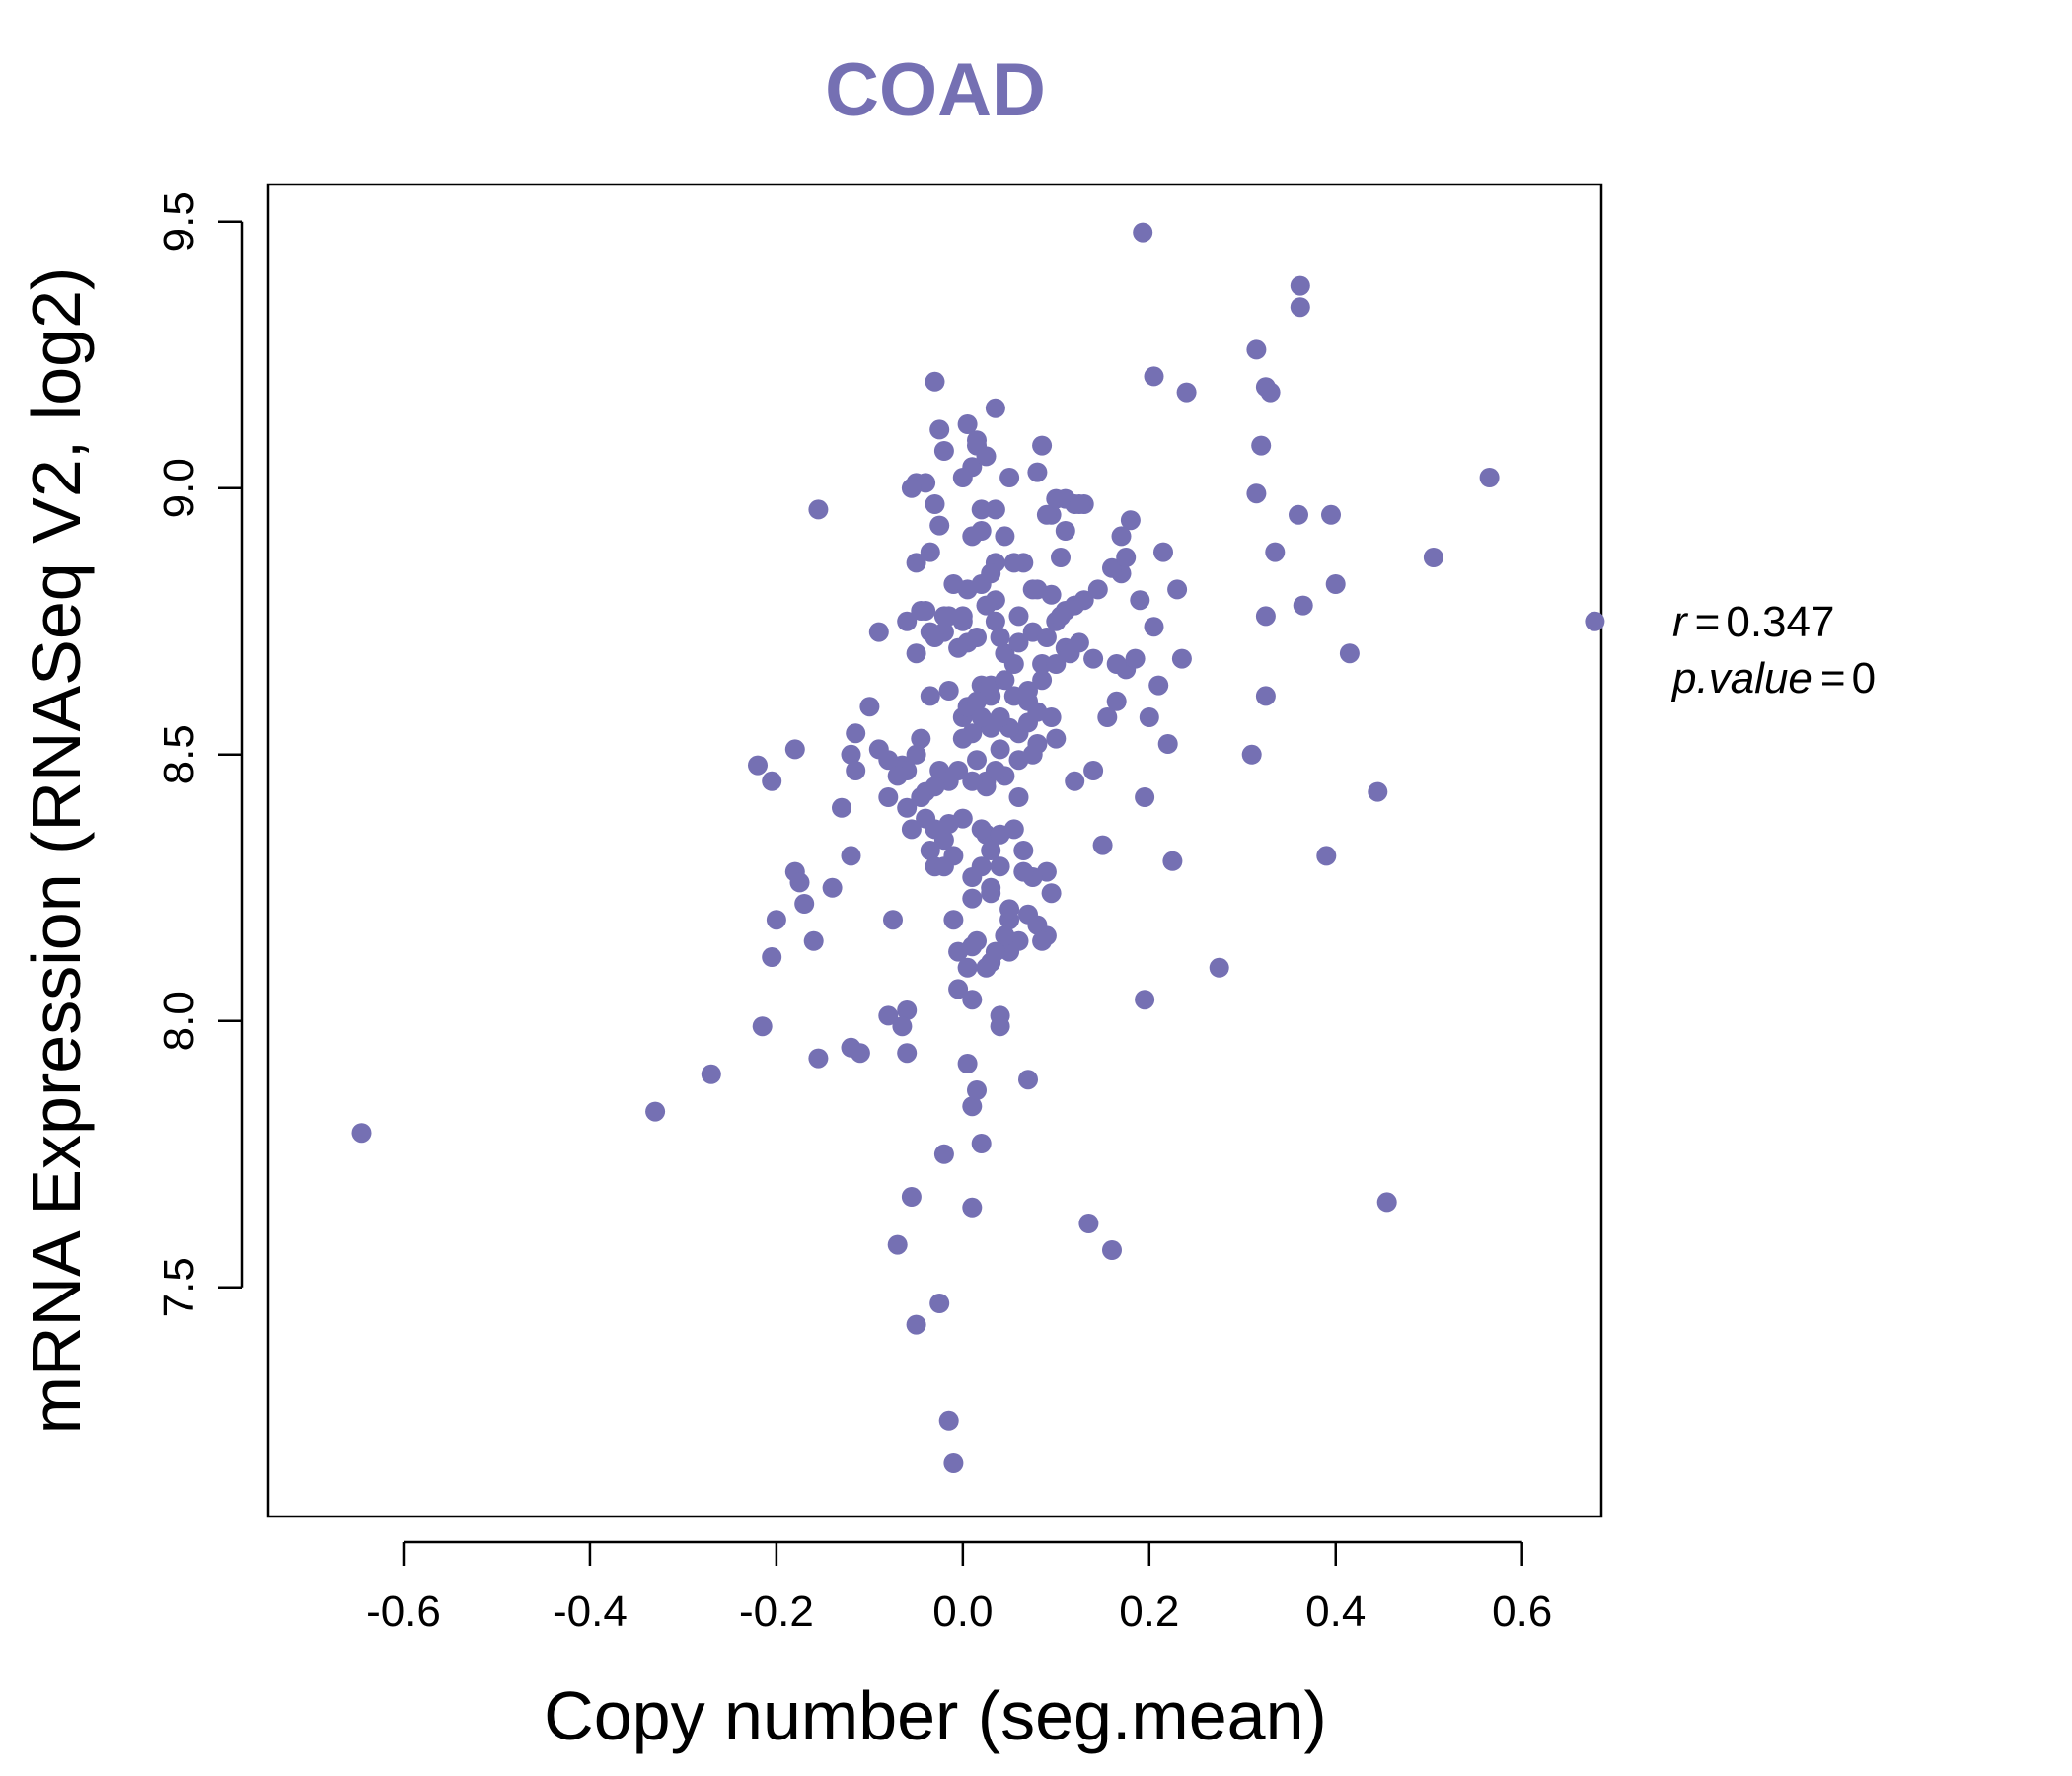 This screenshot has width=2072, height=1776. I want to click on p-stat-value: 0, so click(1864, 679).